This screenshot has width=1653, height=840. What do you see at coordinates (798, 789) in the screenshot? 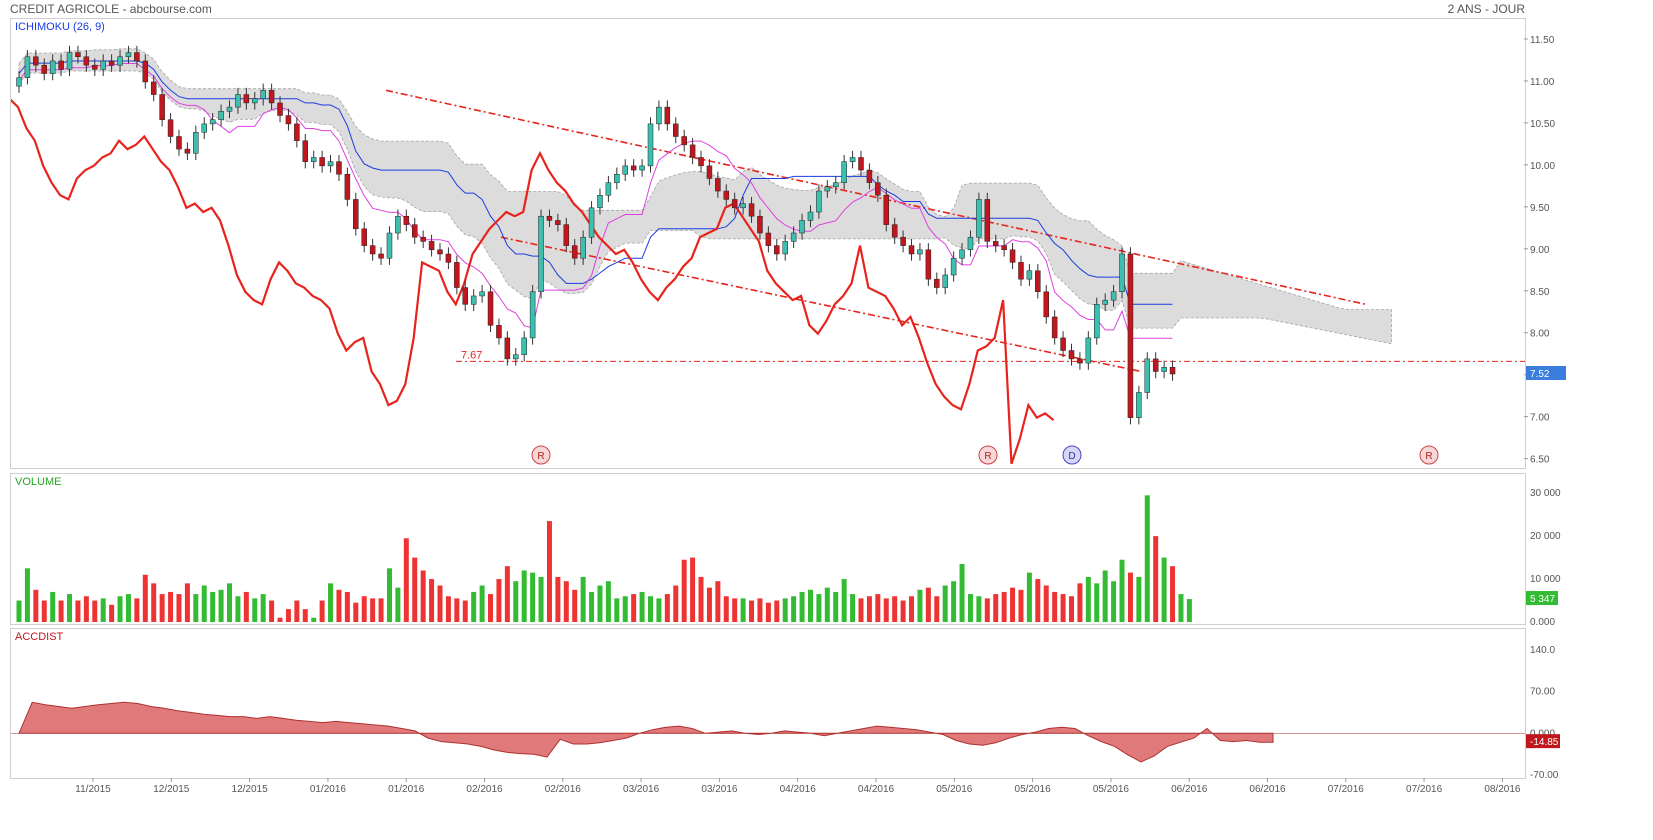
I see `x-tick-label: 04/2016` at bounding box center [798, 789].